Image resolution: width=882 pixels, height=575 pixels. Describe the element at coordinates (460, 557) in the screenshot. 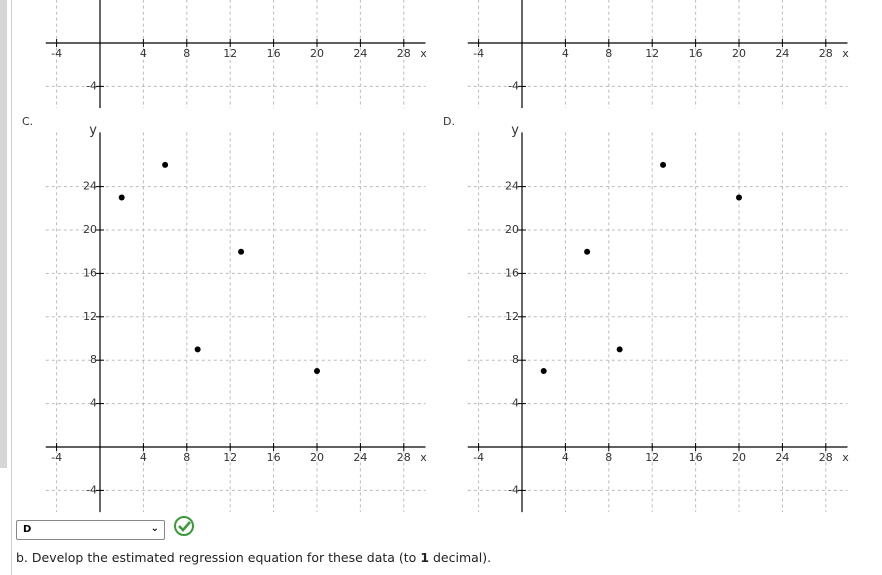

I see `question-suffix: decimal).` at that location.